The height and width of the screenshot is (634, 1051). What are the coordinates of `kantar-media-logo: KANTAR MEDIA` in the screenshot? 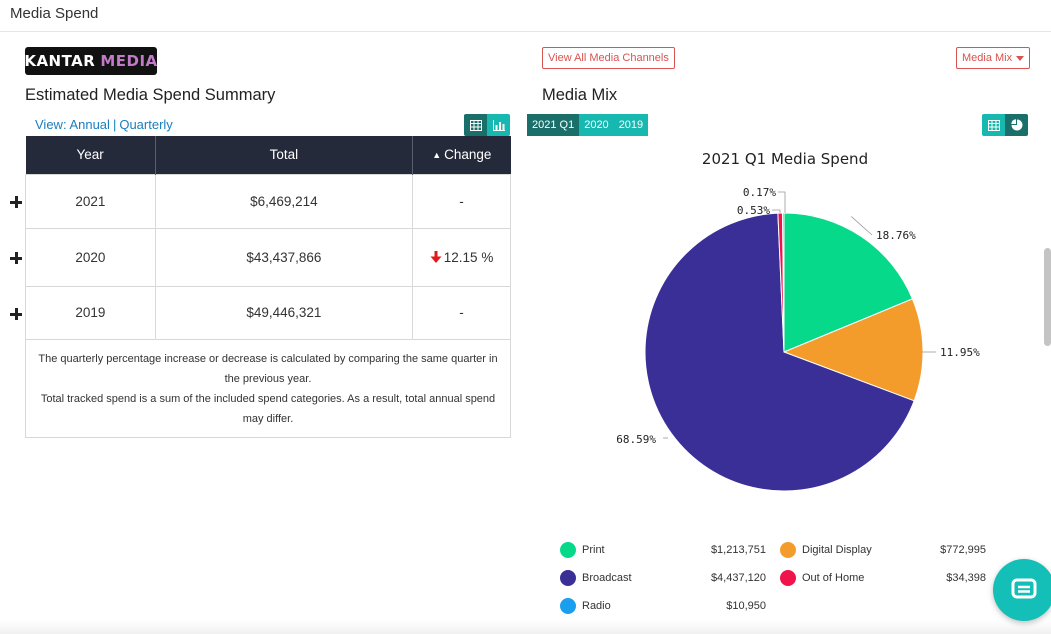 It's located at (91, 61).